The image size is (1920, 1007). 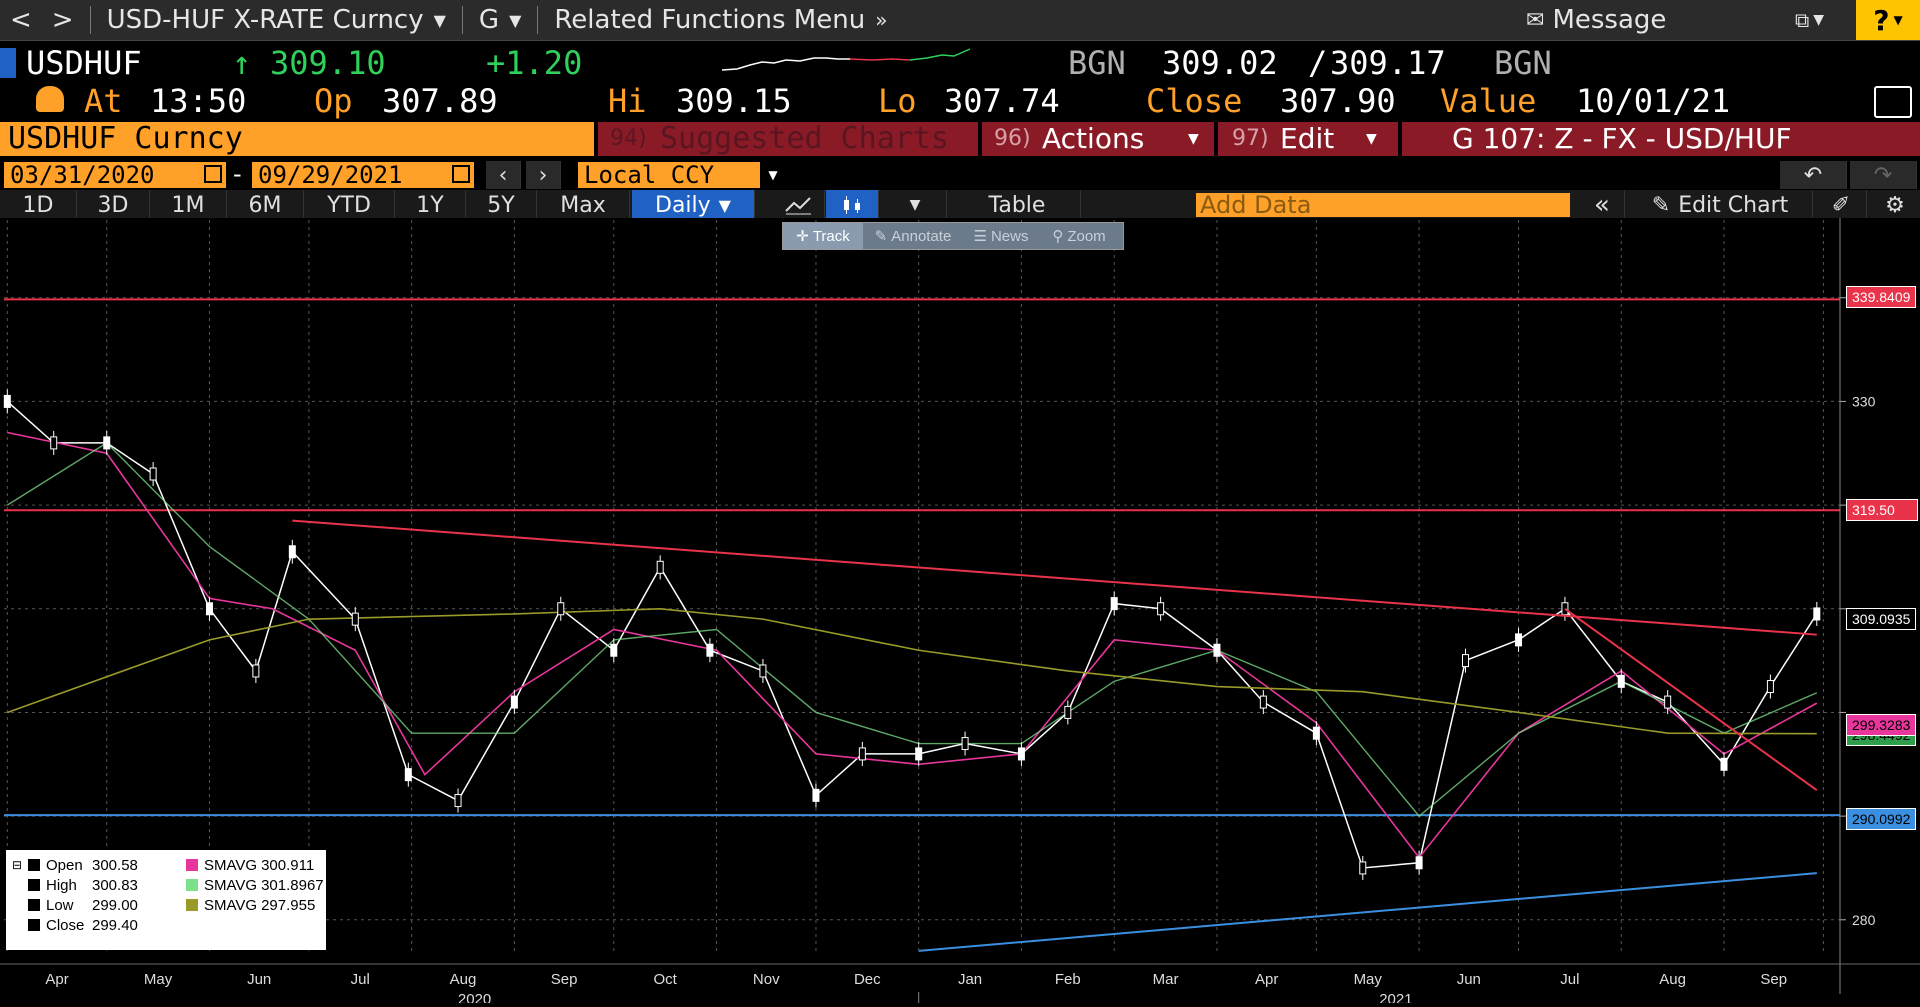 What do you see at coordinates (1661, 139) in the screenshot?
I see `chart-template-bar: G 107: Z - FX - USD/HUF` at bounding box center [1661, 139].